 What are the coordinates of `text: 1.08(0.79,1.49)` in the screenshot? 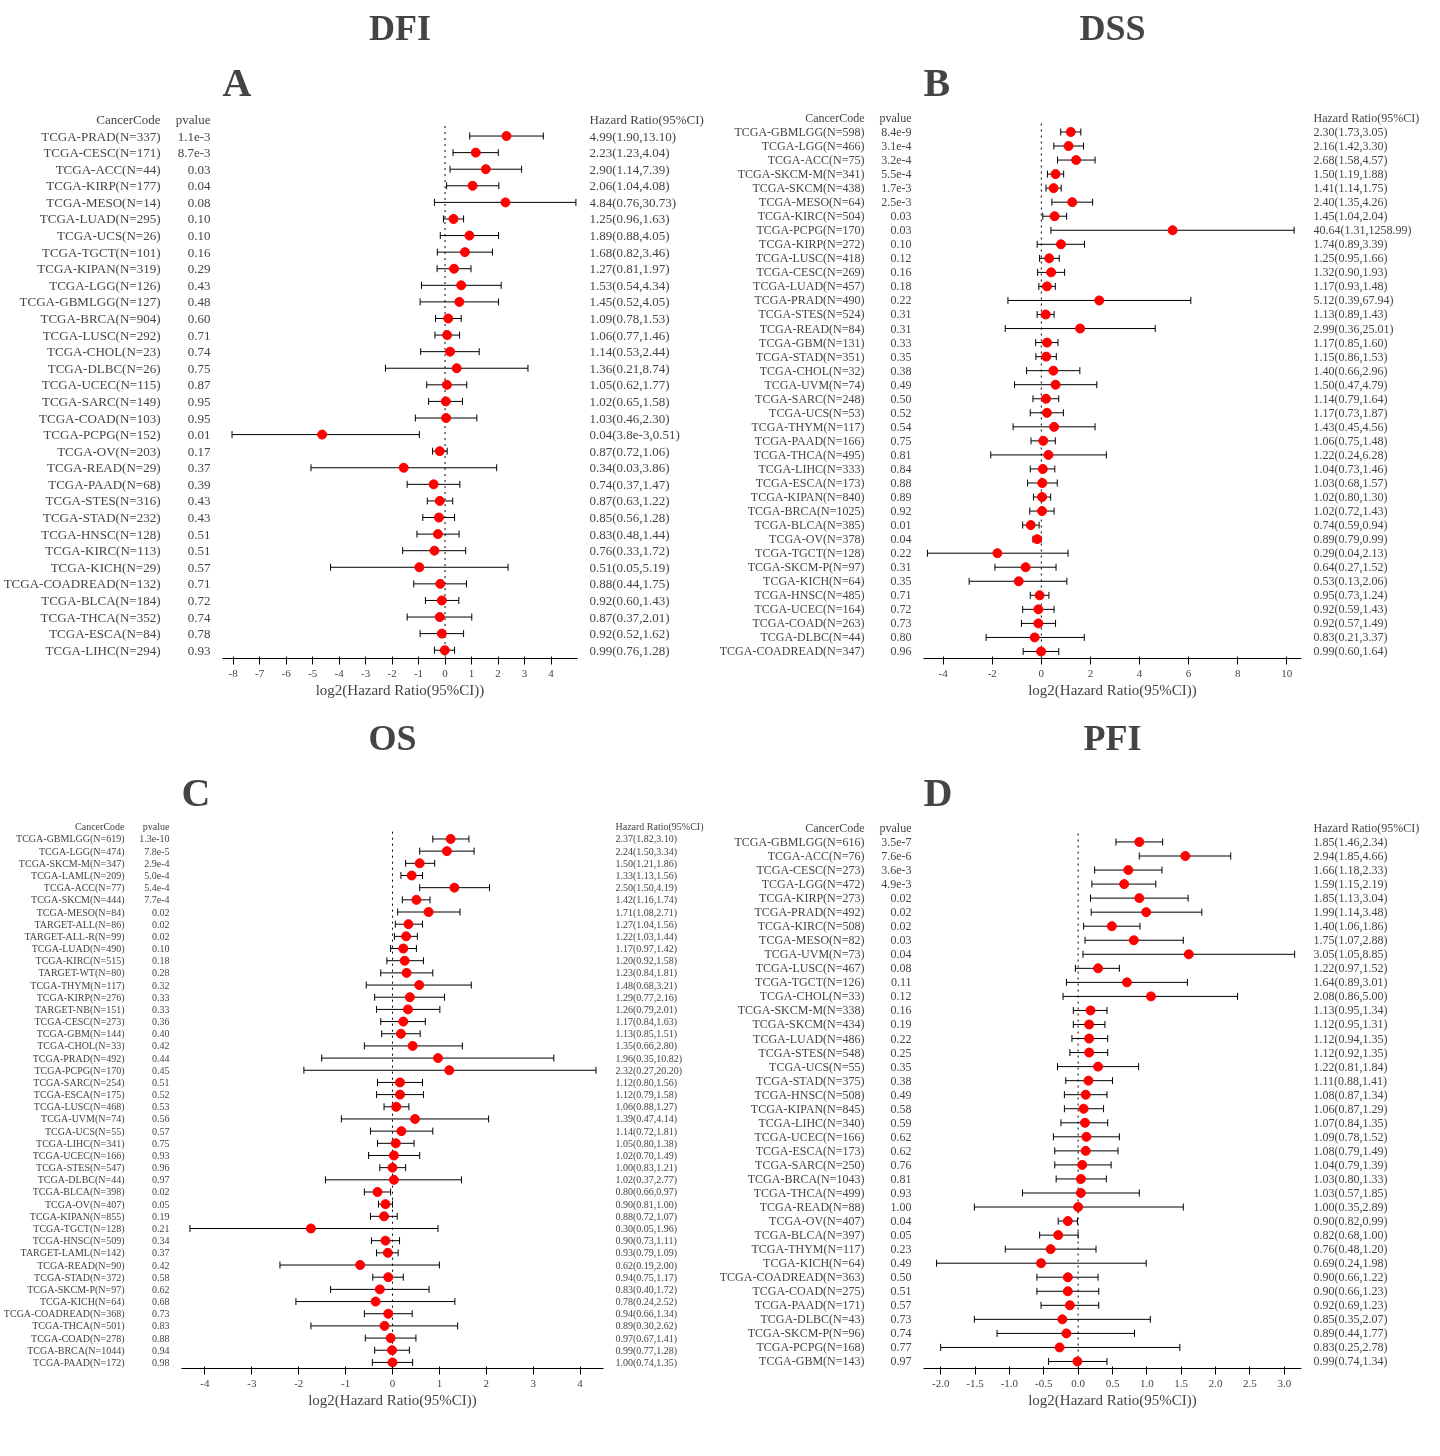 It's located at (1350, 1150).